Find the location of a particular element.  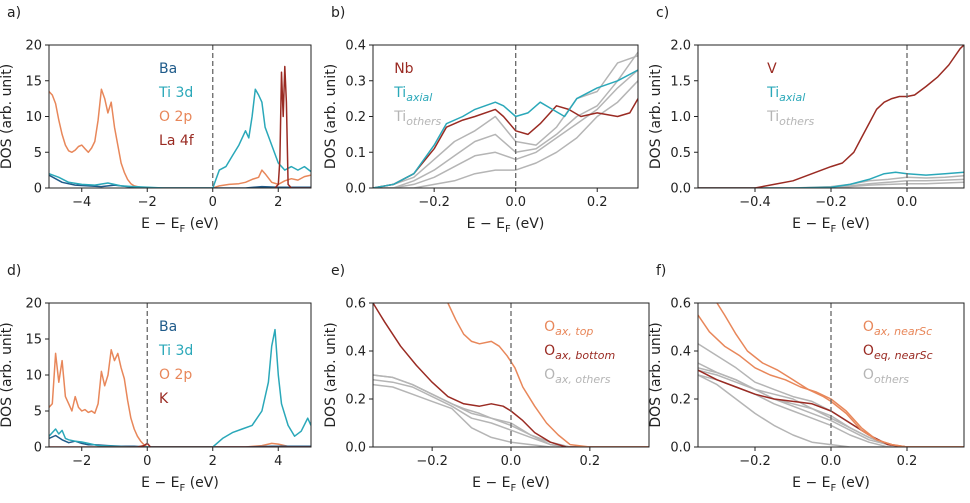

series-line-v is located at coordinates (831, 116).